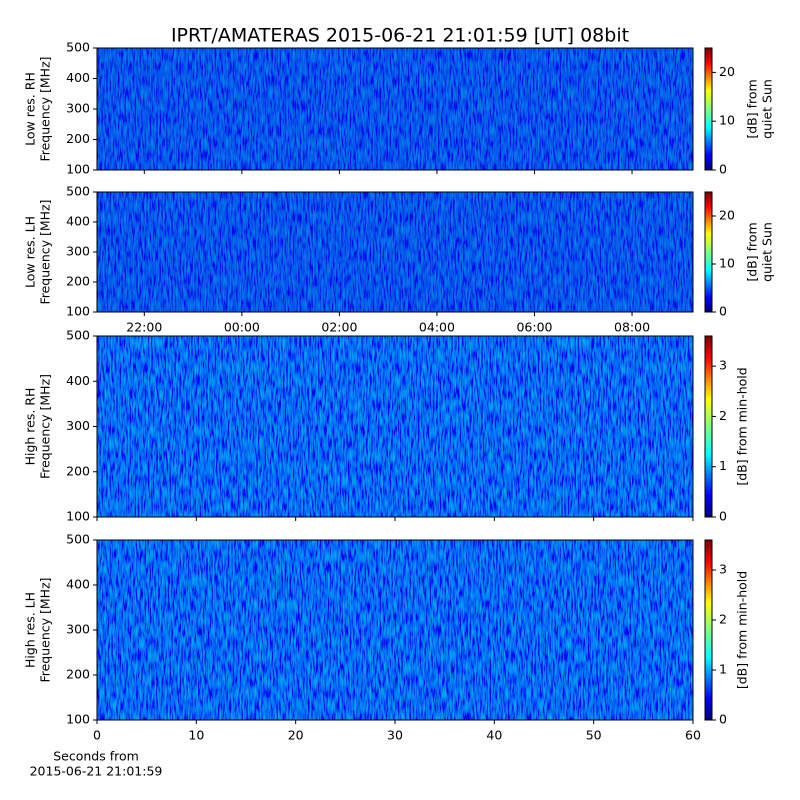 The image size is (800, 800). Describe the element at coordinates (37, 108) in the screenshot. I see `y-axis-label: Low res. RHFrequency [MHz]` at that location.